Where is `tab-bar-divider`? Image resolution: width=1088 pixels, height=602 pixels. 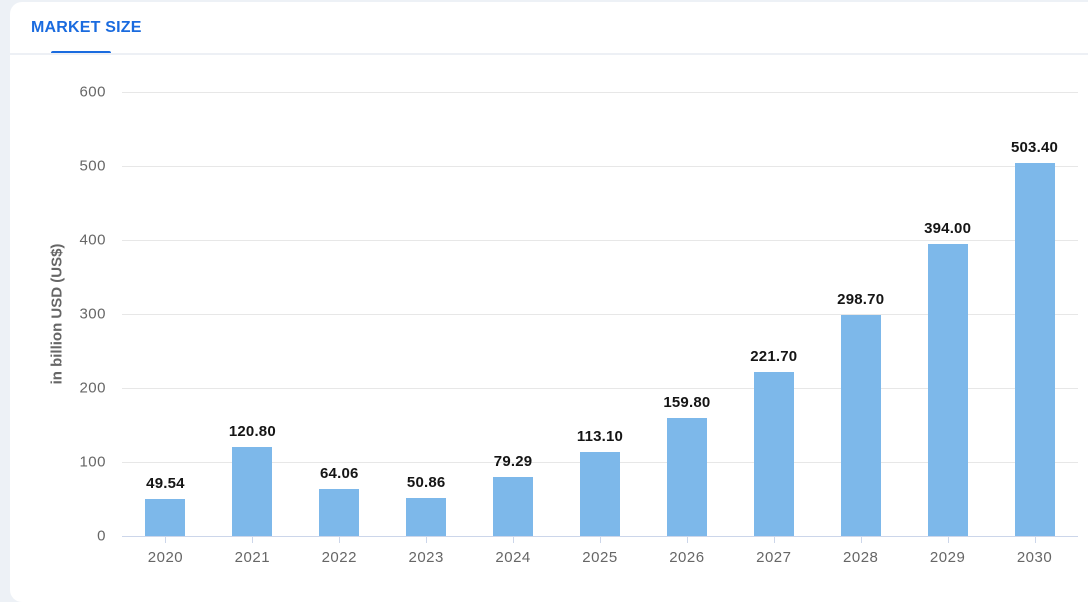 tab-bar-divider is located at coordinates (549, 54).